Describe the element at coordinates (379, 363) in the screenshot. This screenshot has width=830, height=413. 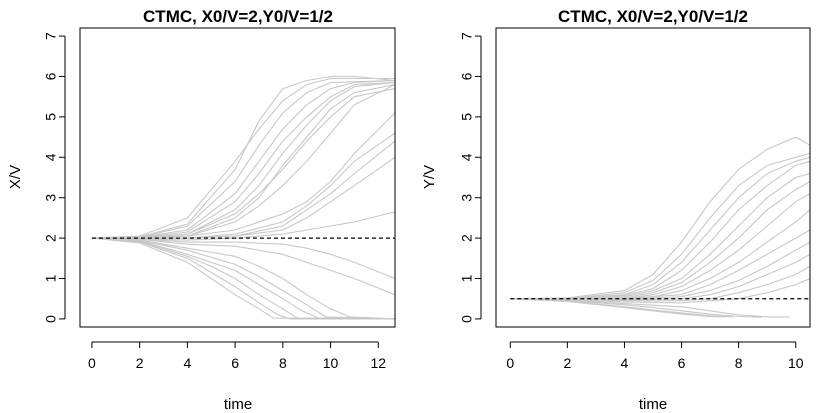
I see `x-tick-label: 12` at that location.